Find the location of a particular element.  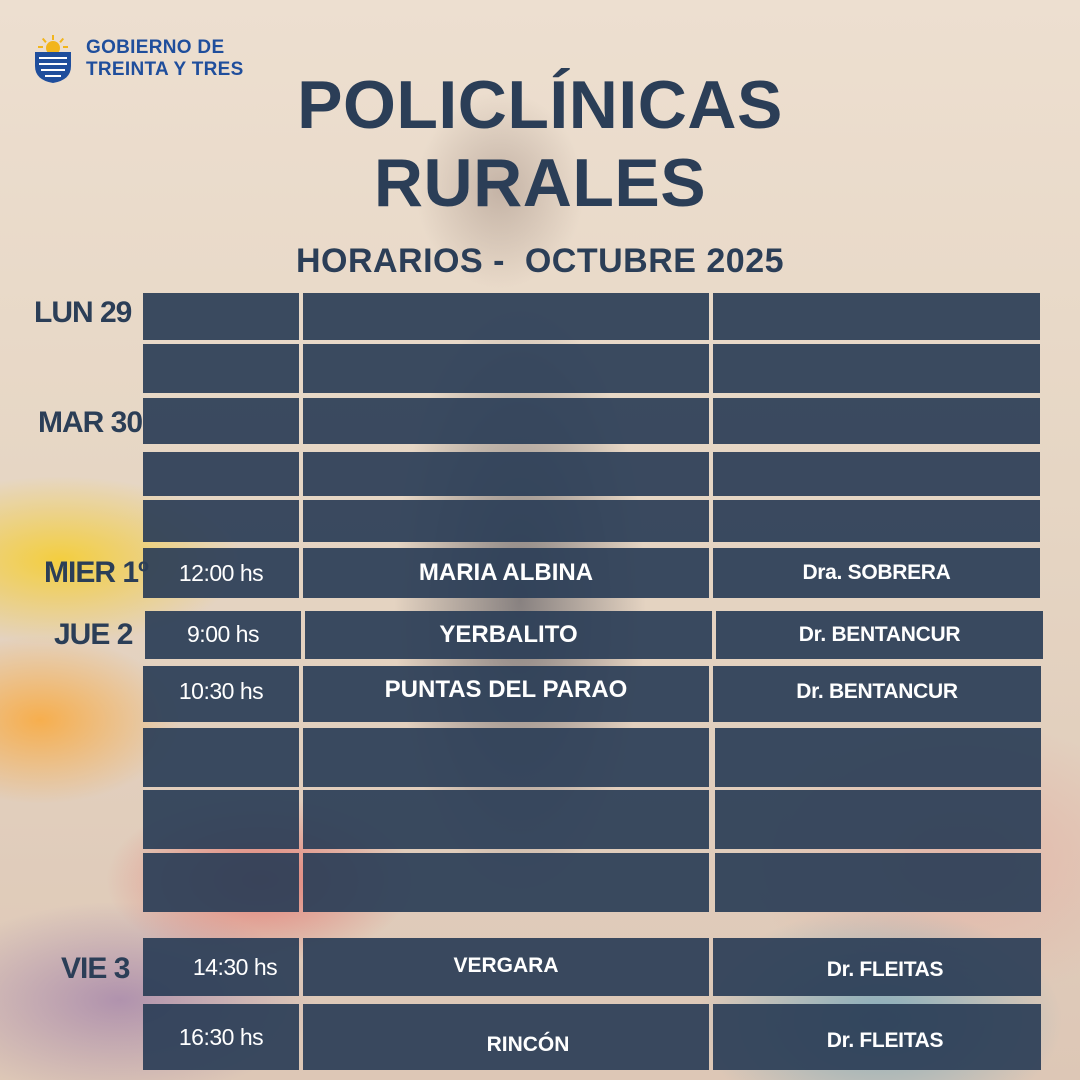

page-title-line1: POLICLÍNICAS is located at coordinates (540, 105).